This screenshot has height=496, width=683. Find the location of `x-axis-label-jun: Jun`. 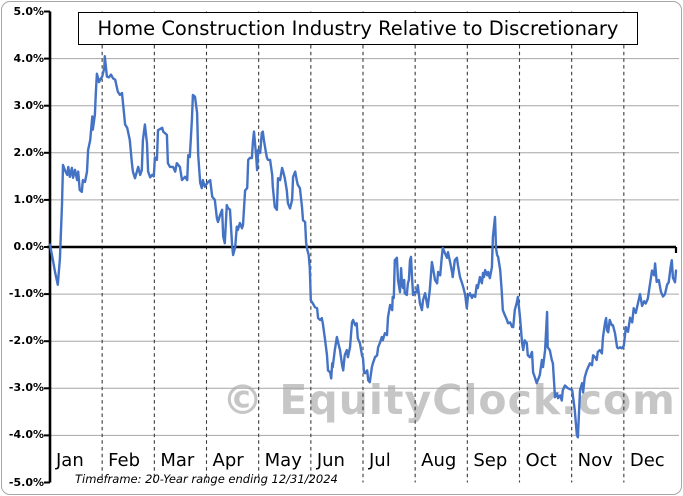

x-axis-label-jun: Jun is located at coordinates (330, 460).